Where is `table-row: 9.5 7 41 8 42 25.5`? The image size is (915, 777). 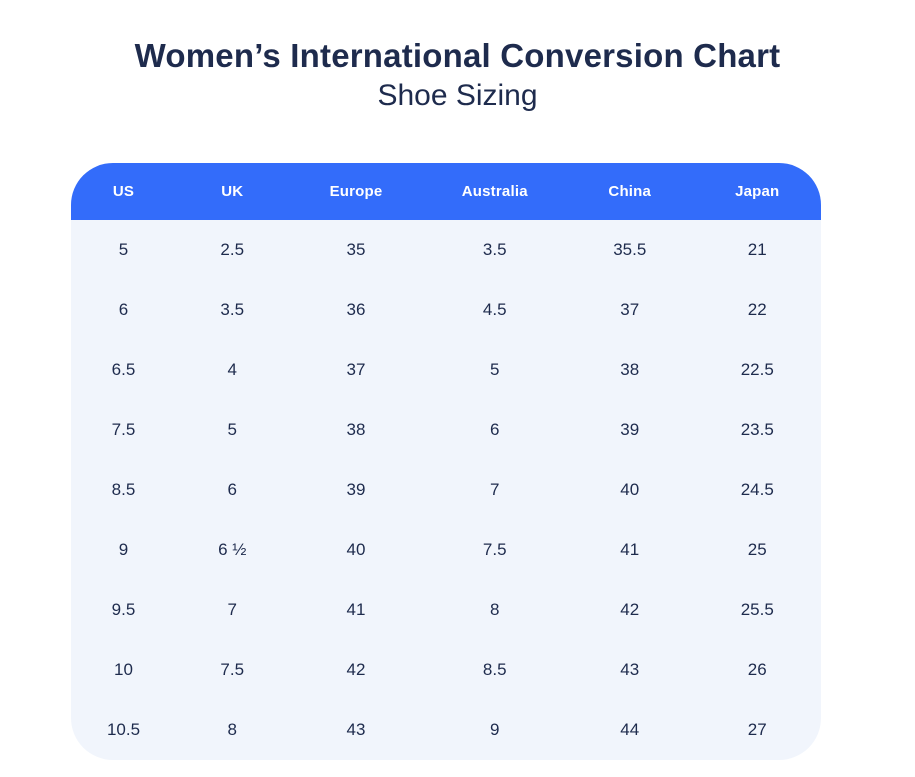 table-row: 9.5 7 41 8 42 25.5 is located at coordinates (446, 610).